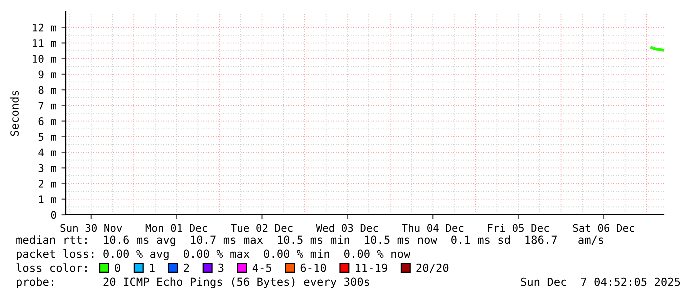  I want to click on text: median rtt: 10.6 ms avg 10.7 ms max 10.5 ms min 10.5 ms now 0.1 ms sd 186.7 am/s, so click(310, 241).